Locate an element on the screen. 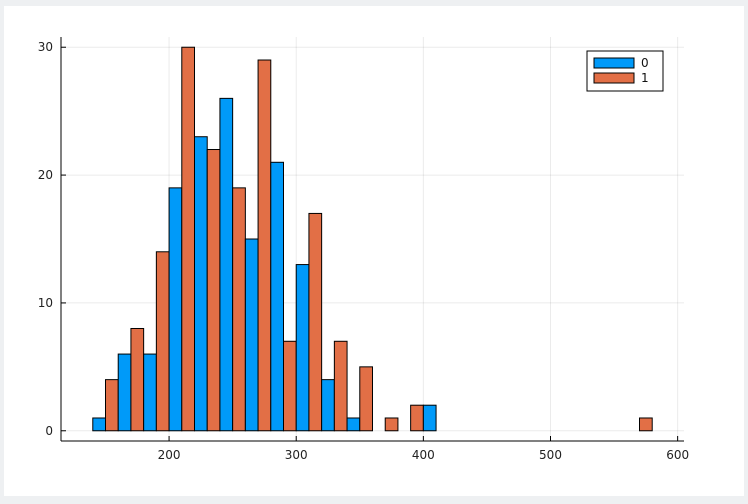  x-tick-label: 200 is located at coordinates (169, 455).